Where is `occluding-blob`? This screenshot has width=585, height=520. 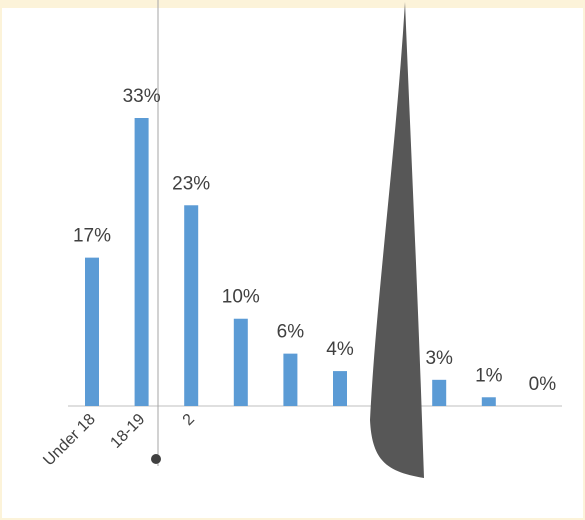
occluding-blob is located at coordinates (156, 459).